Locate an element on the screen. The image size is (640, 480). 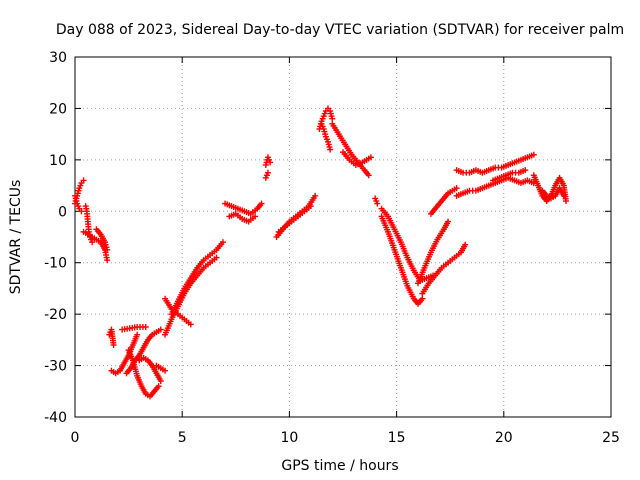
y-tick-label: -10 is located at coordinates (55, 264).